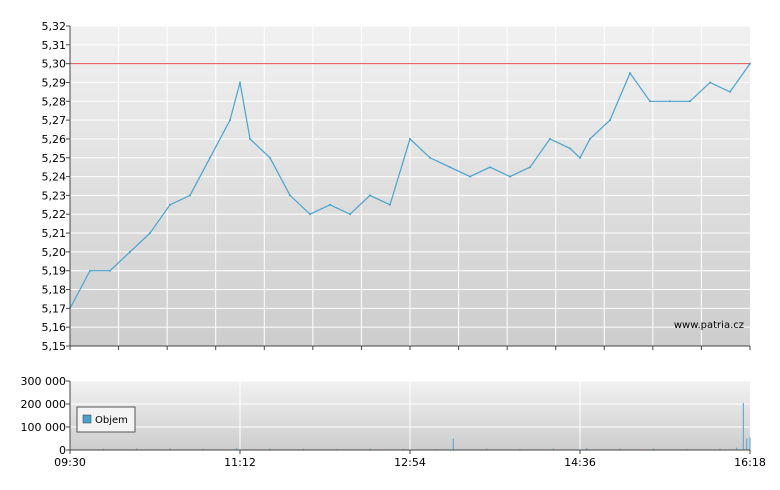 This screenshot has height=490, width=780. Describe the element at coordinates (54, 101) in the screenshot. I see `price-y-tick-label: 5,28` at that location.